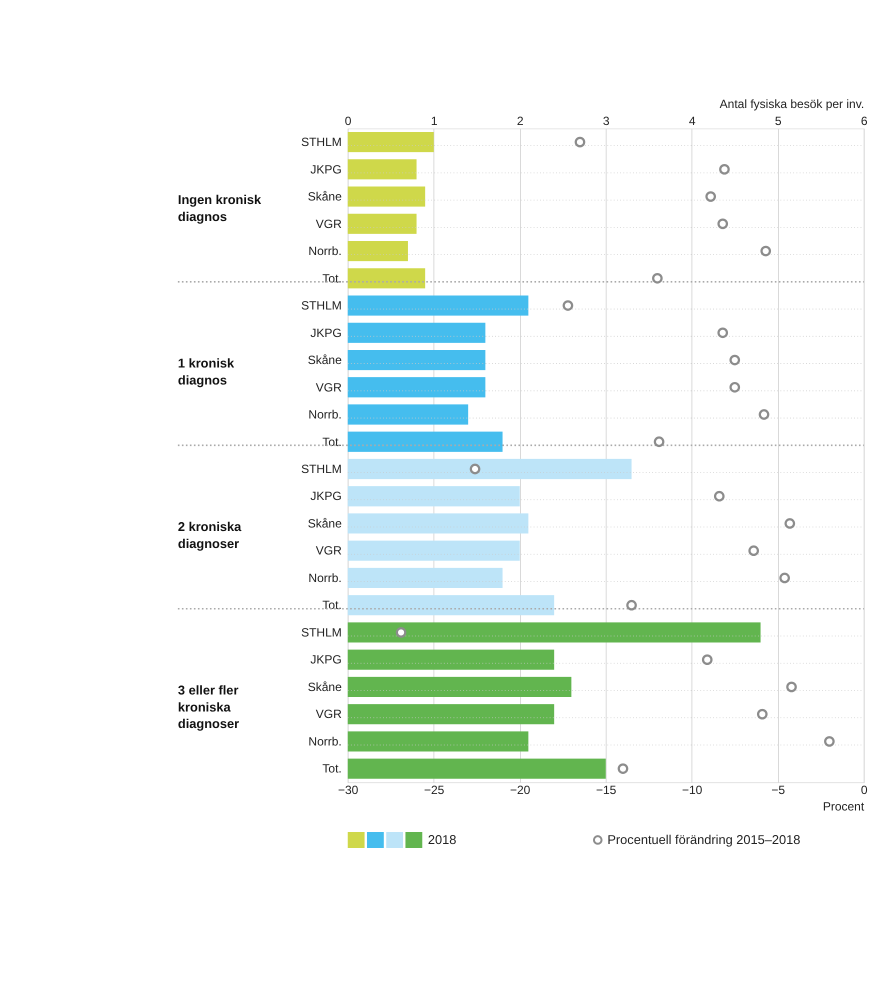  What do you see at coordinates (703, 839) in the screenshot?
I see `legend-label: Procentuell förändring 2015–2018` at bounding box center [703, 839].